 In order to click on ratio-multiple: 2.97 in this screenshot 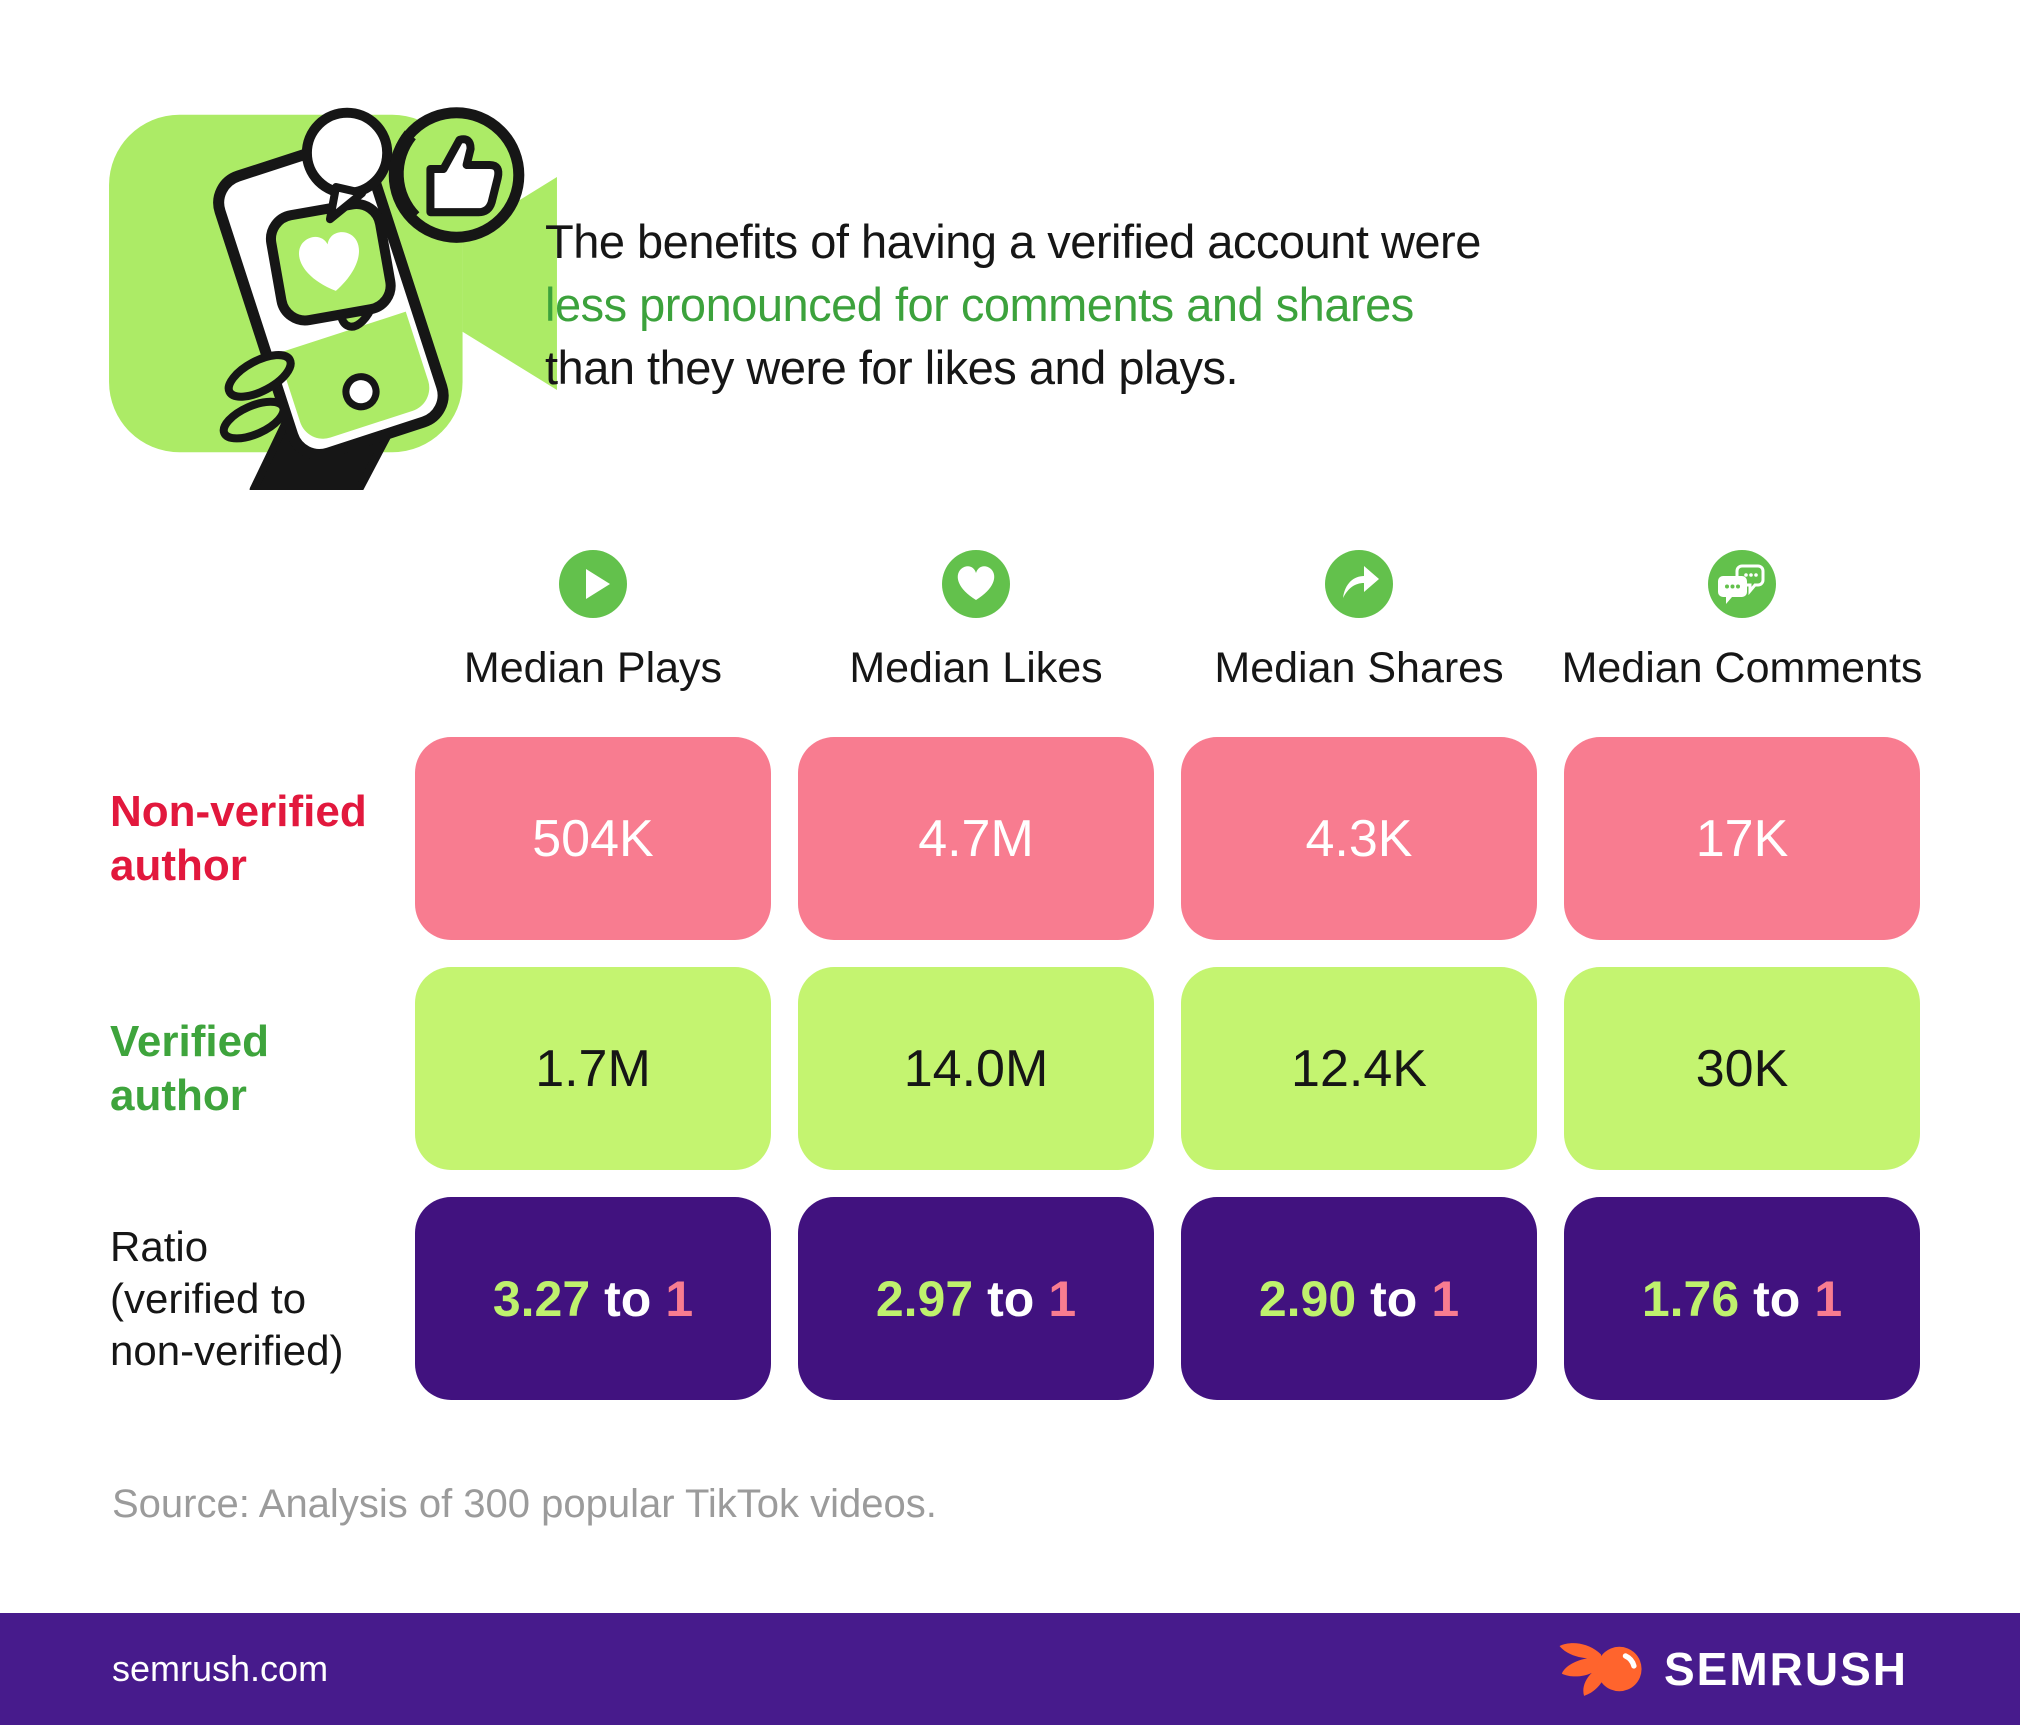, I will do `click(924, 1298)`.